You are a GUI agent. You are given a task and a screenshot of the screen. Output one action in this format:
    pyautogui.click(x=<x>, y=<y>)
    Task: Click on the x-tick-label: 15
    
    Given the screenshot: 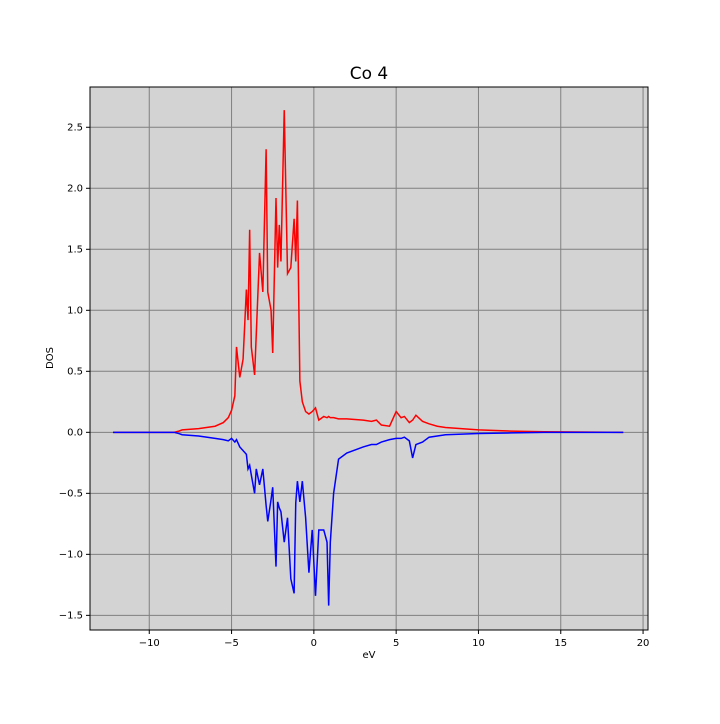 What is the action you would take?
    pyautogui.click(x=560, y=643)
    